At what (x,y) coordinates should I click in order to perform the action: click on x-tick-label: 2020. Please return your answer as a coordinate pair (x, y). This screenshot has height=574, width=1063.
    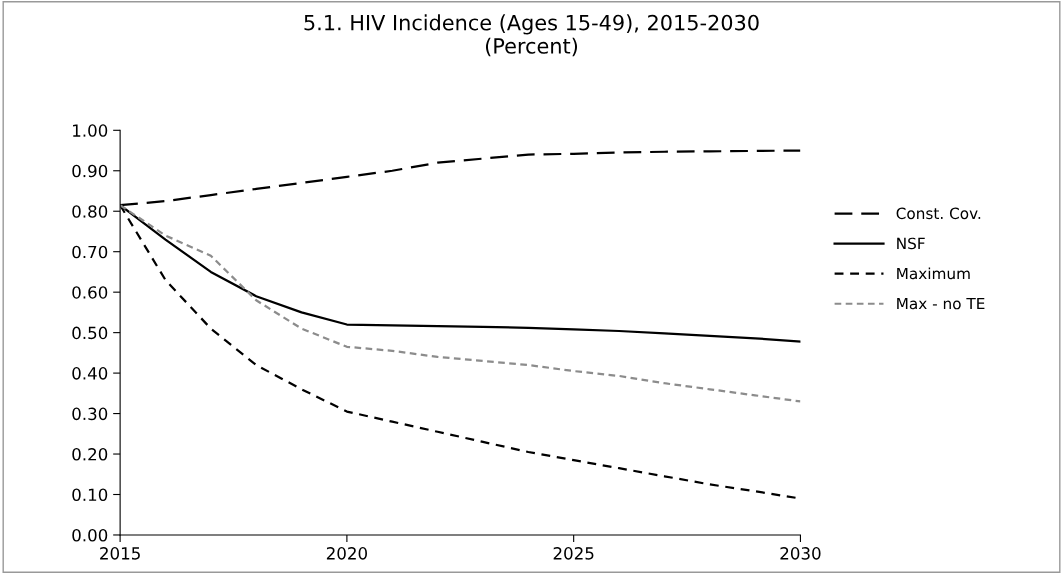
    Looking at the image, I should click on (346, 553).